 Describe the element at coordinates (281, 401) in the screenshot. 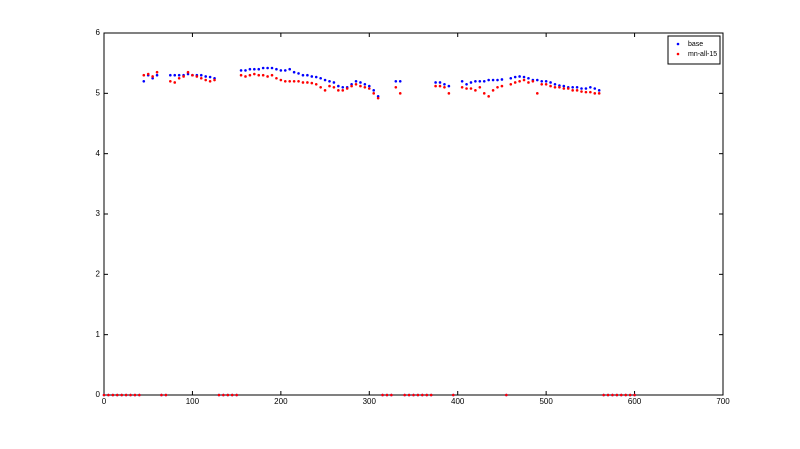

I see `x-tick-label: 200` at that location.